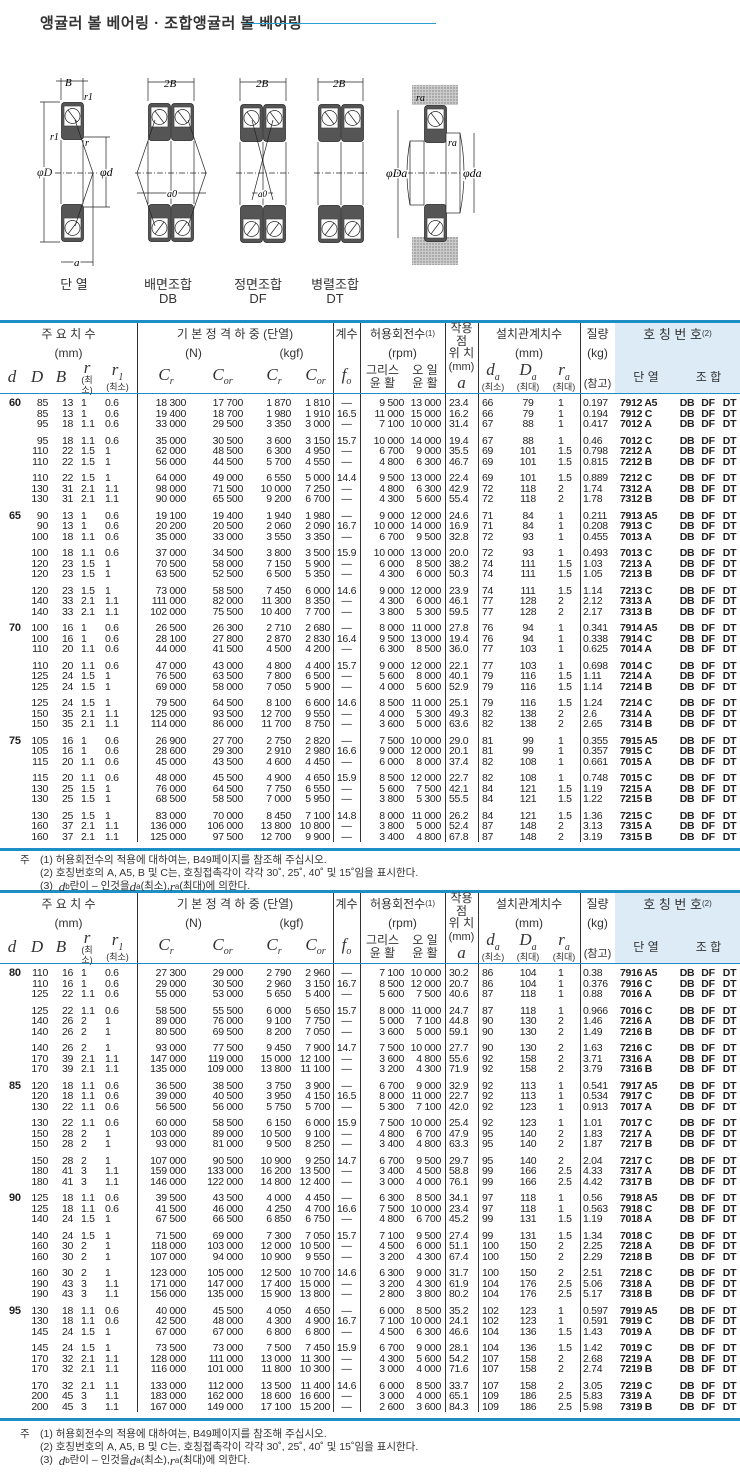  I want to click on cell-oil-speed: 6 000, so click(428, 1246).